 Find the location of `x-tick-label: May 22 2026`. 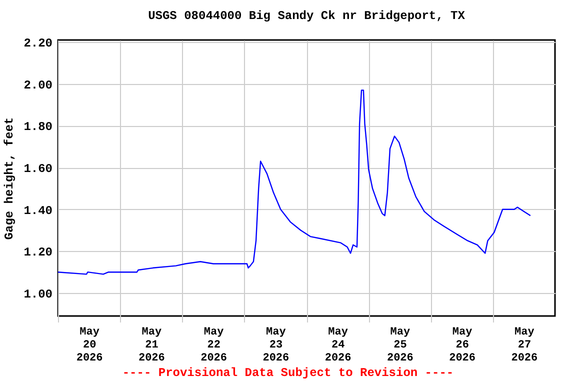

x-tick-label: May 22 2026 is located at coordinates (214, 345).